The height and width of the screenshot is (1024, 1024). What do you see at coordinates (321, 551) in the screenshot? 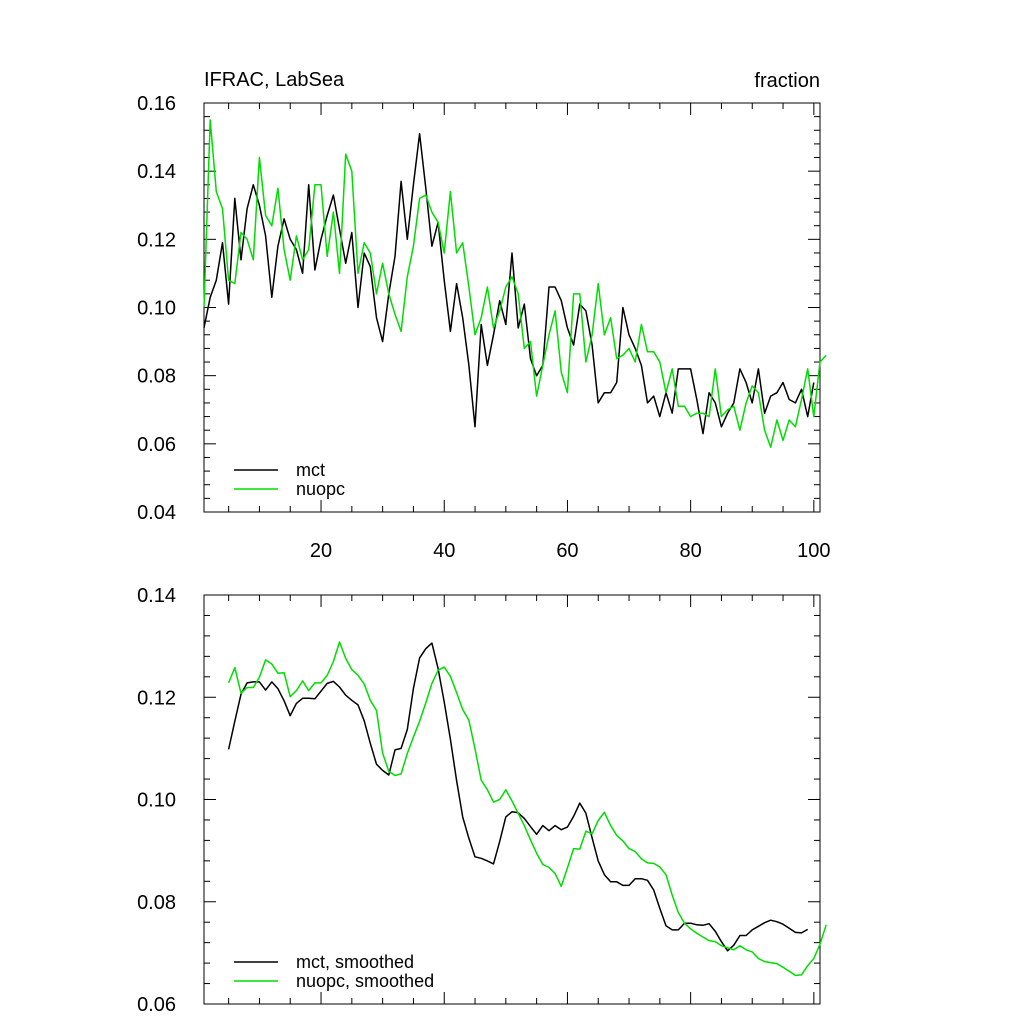
I see `x-tick-label: 20` at bounding box center [321, 551].